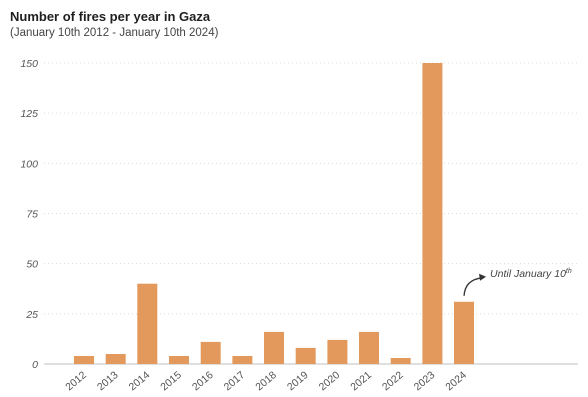 The width and height of the screenshot is (588, 397). What do you see at coordinates (369, 347) in the screenshot?
I see `bar-2021` at bounding box center [369, 347].